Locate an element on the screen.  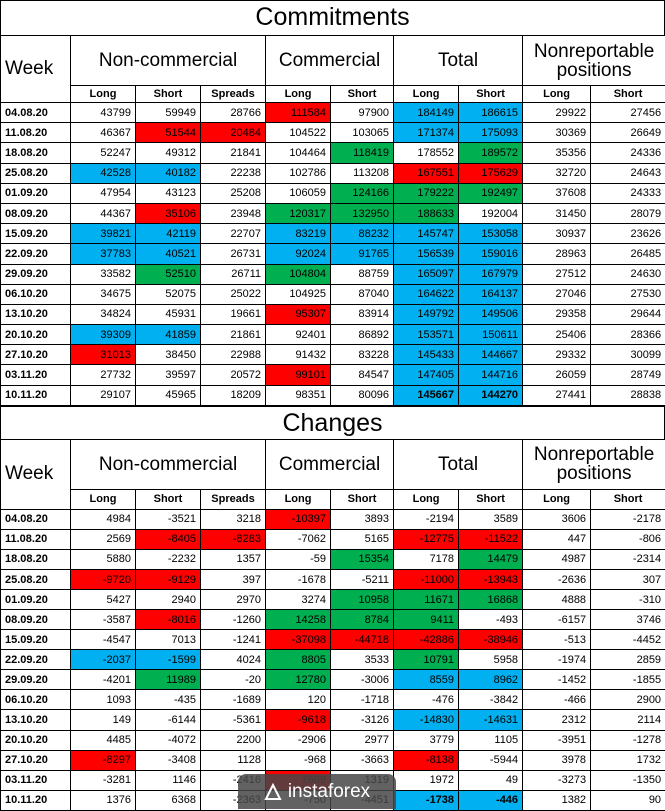
value-cell: 83219 is located at coordinates (298, 234).